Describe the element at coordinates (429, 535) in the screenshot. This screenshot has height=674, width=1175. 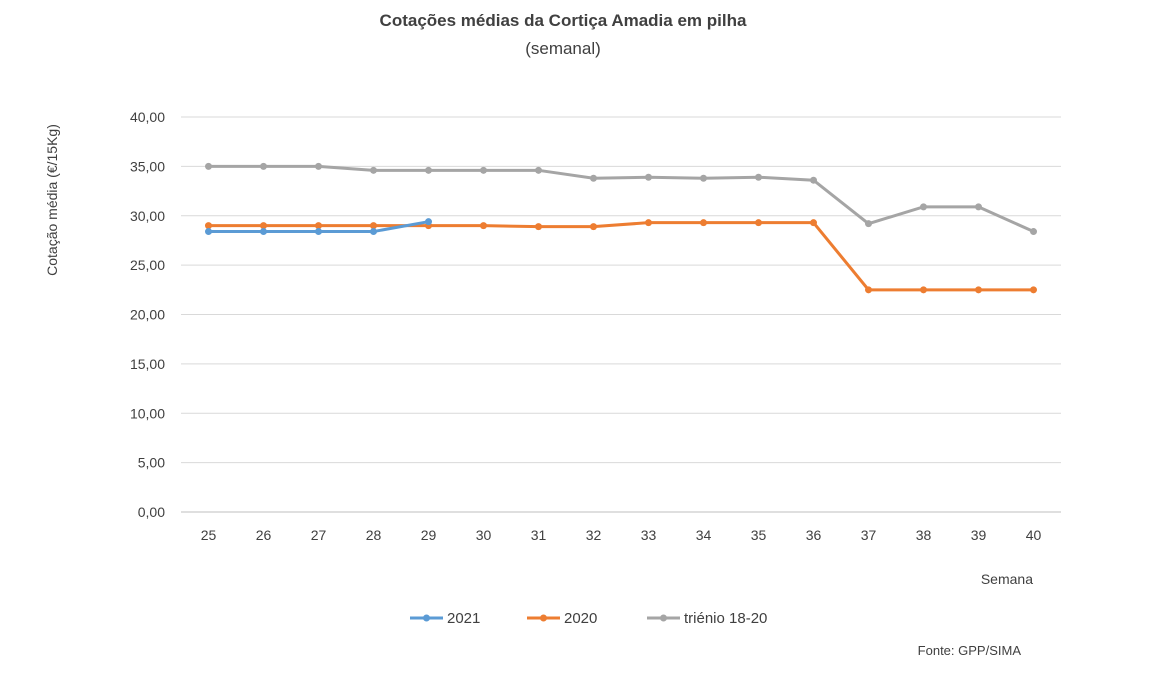
I see `x-tick-label: 29` at that location.